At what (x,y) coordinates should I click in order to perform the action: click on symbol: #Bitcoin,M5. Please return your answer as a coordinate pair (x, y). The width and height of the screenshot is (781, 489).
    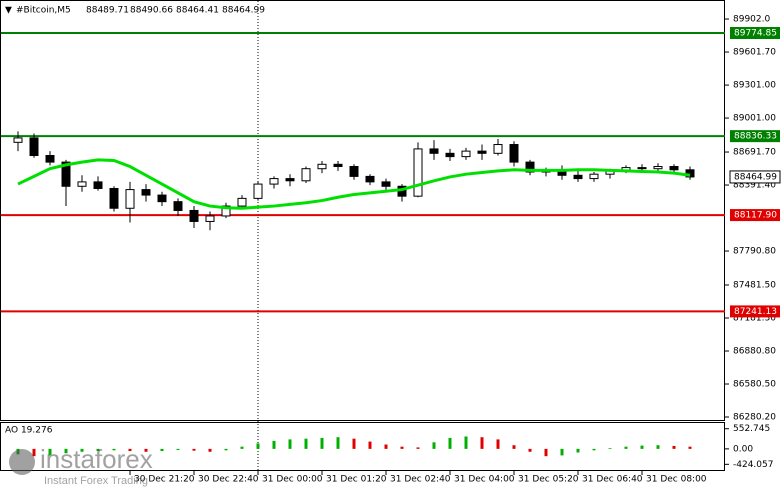
    Looking at the image, I should click on (43, 11).